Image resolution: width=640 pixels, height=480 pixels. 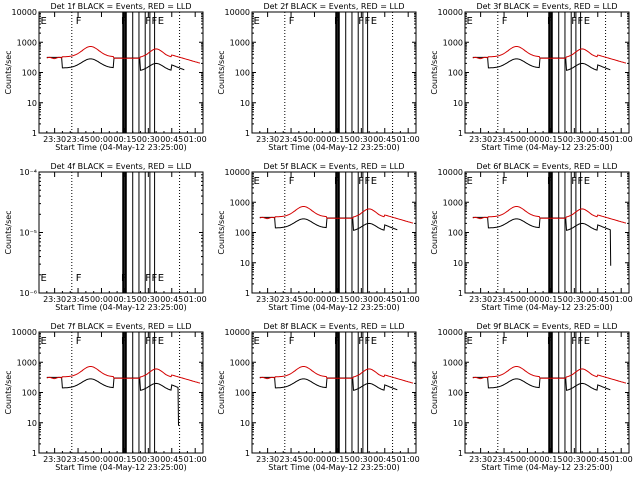 What do you see at coordinates (546, 326) in the screenshot?
I see `chart-title: Det 9f BLACK = Events, RED = LLD` at bounding box center [546, 326].